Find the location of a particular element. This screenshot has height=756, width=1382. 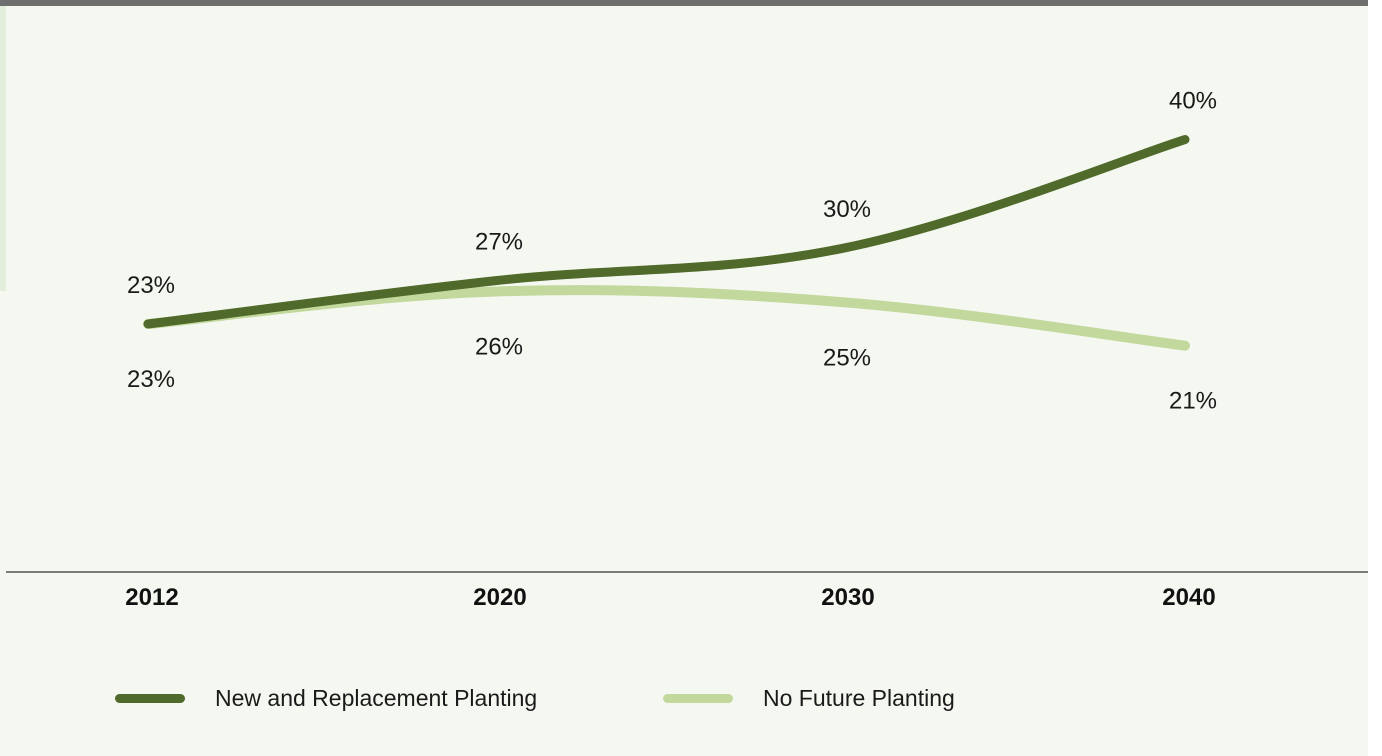

legend-swatch-light-green is located at coordinates (698, 698).